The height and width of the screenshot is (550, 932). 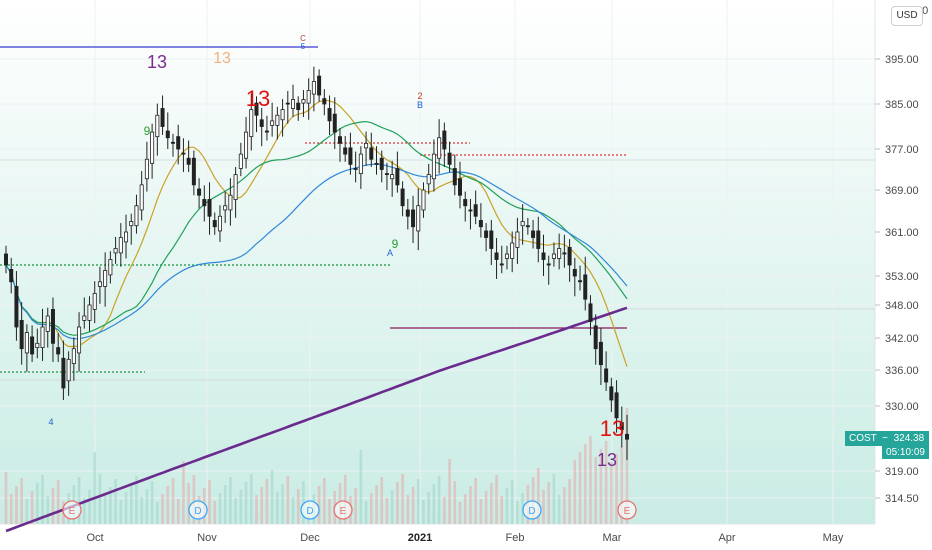 I want to click on annotation-label: 9, so click(x=395, y=244).